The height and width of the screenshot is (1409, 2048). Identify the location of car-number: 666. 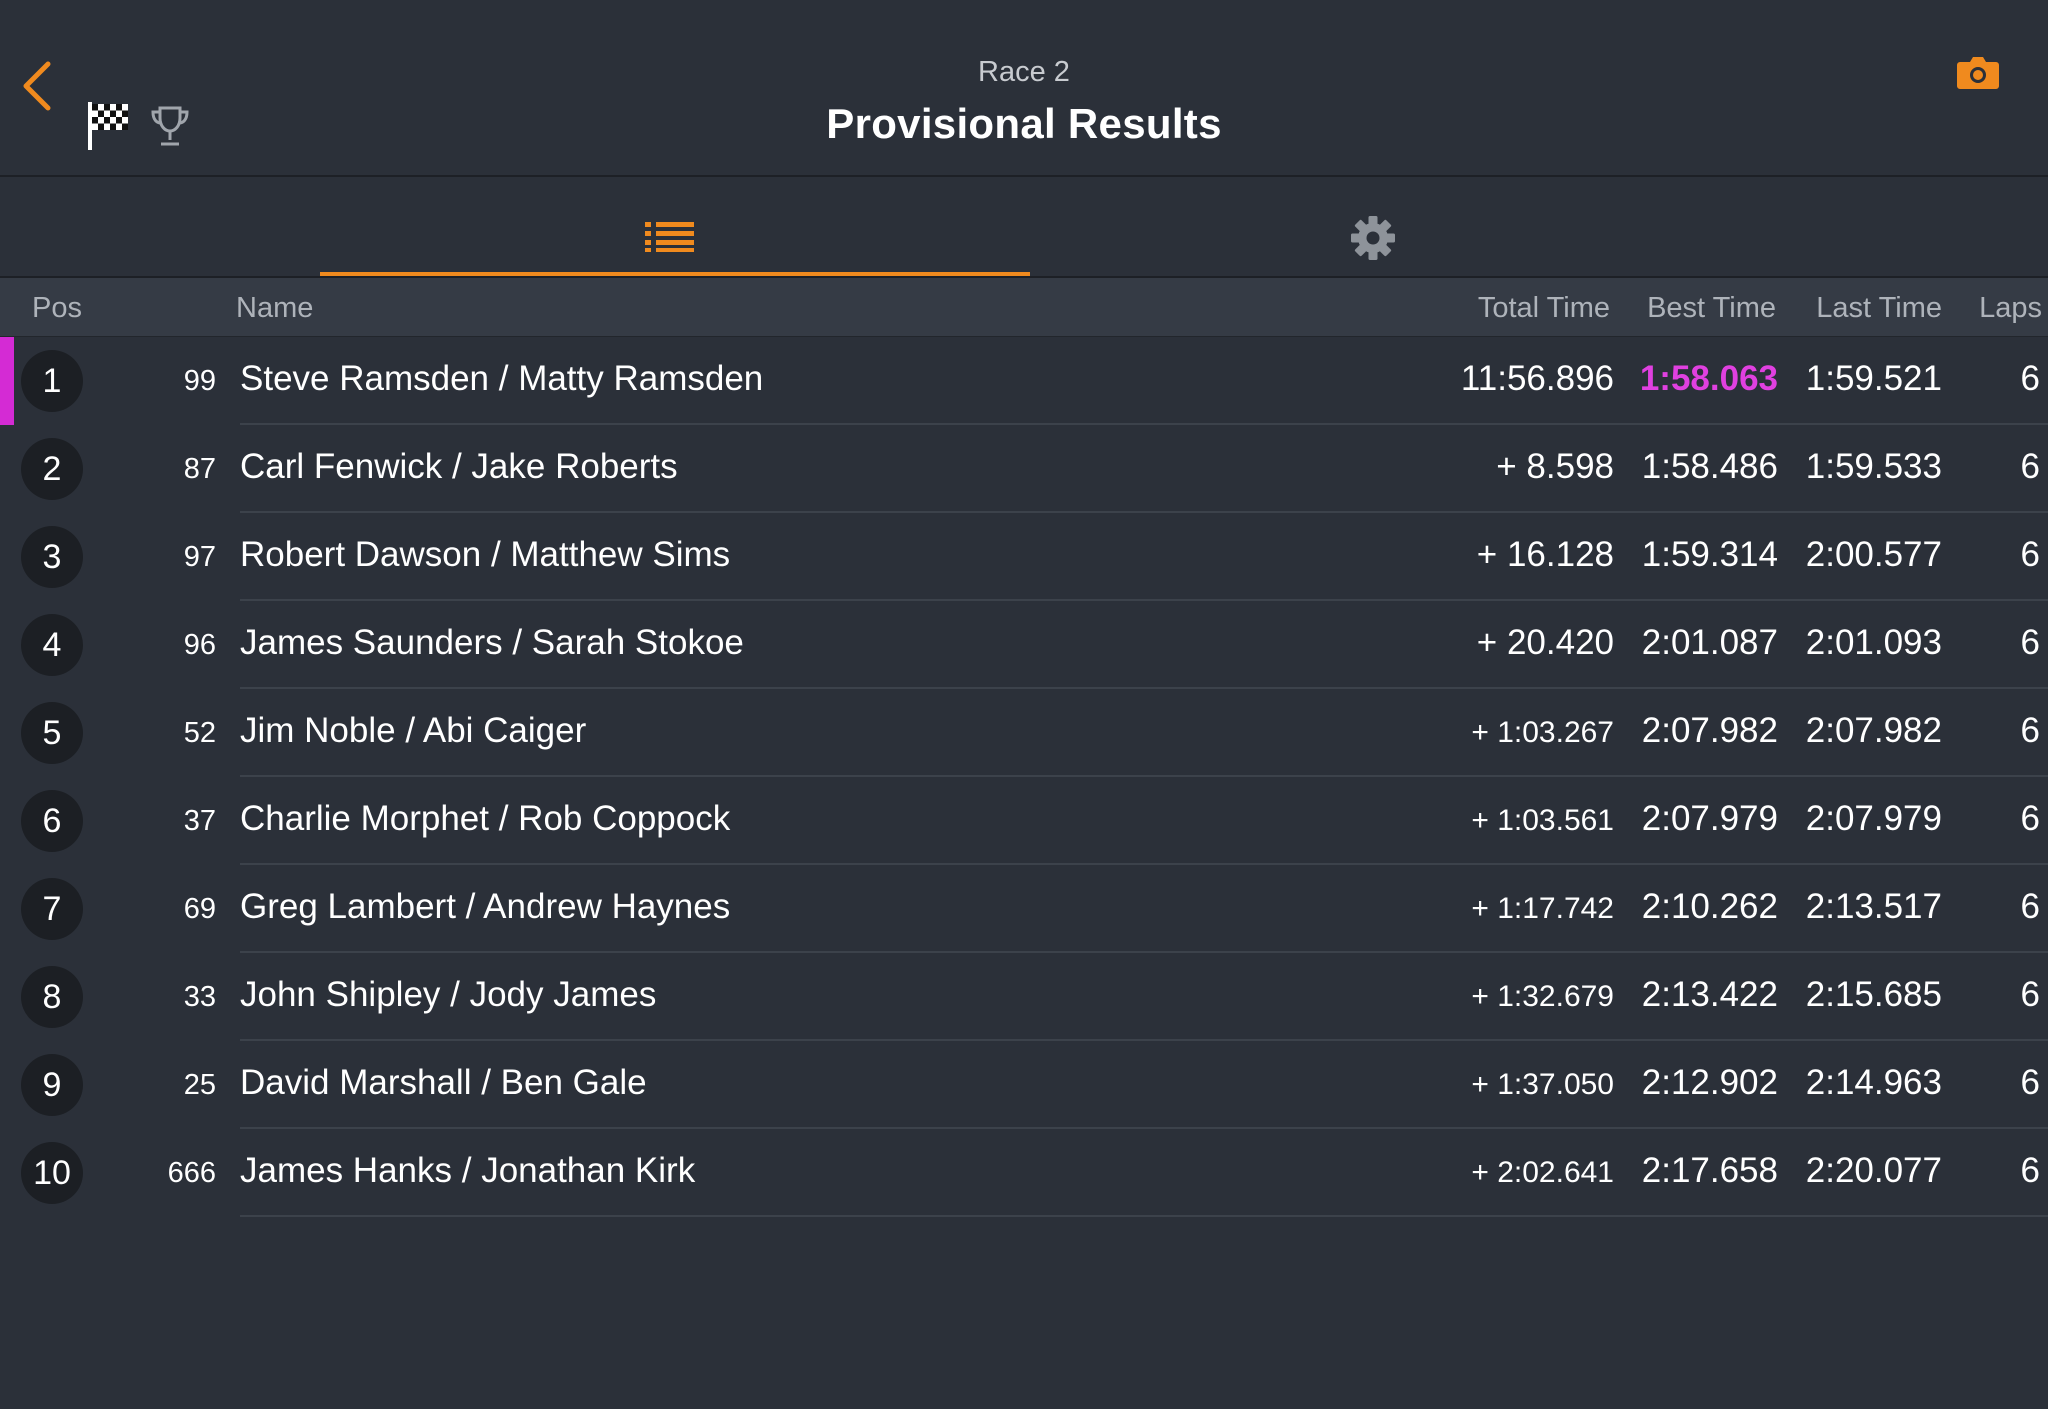
(191, 1173).